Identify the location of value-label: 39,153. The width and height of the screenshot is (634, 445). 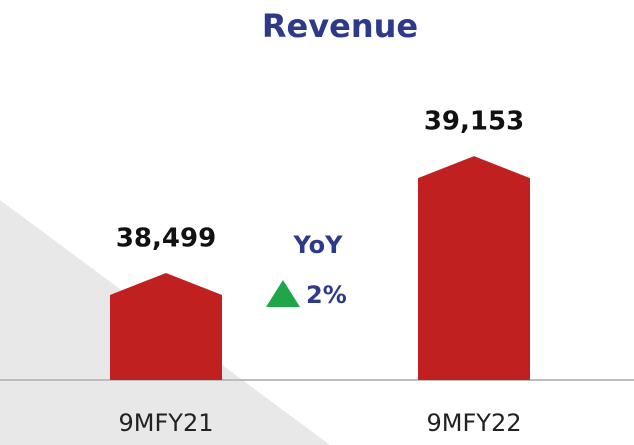
(474, 122).